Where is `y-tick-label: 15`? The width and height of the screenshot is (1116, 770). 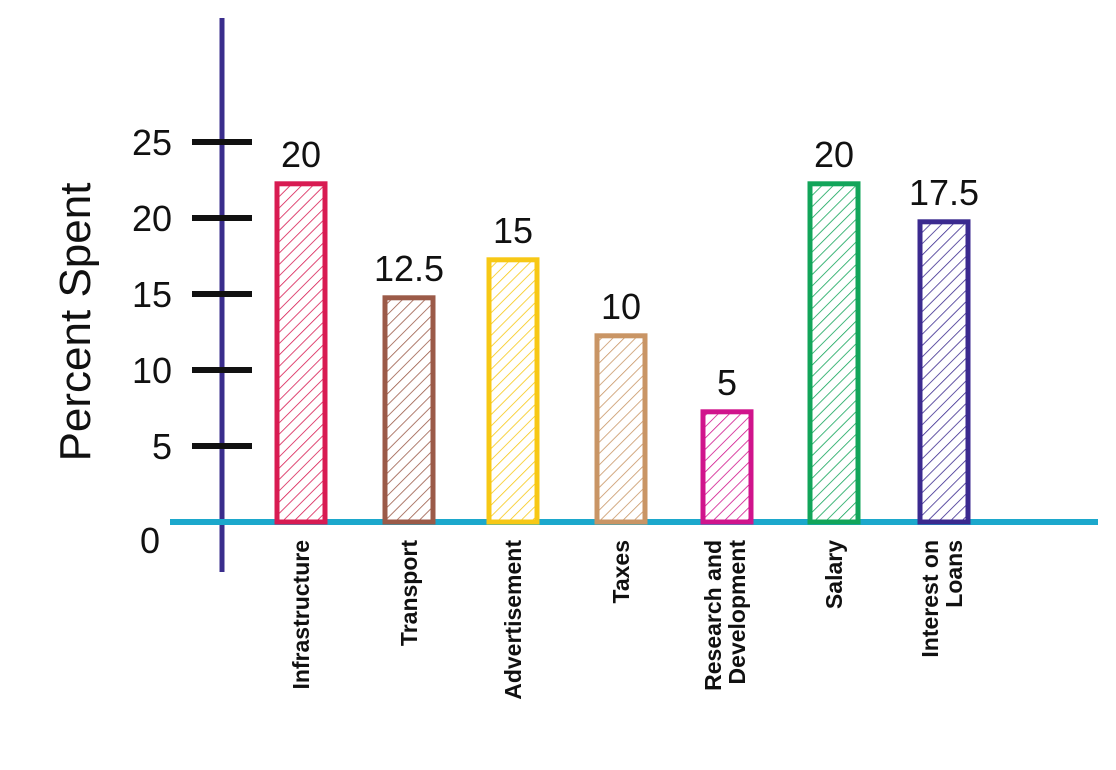 y-tick-label: 15 is located at coordinates (152, 294).